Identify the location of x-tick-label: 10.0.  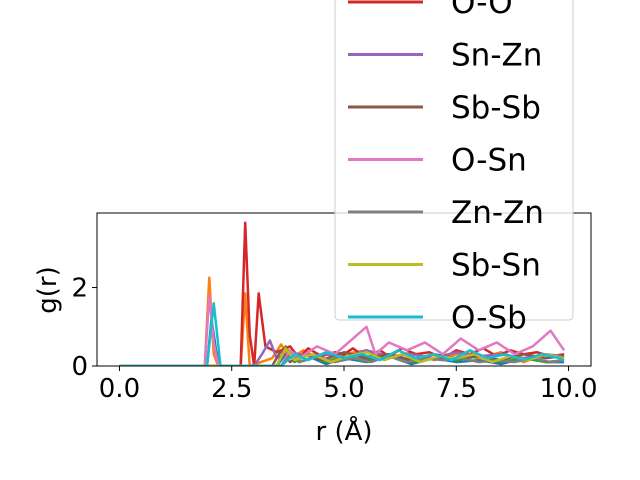
(569, 389).